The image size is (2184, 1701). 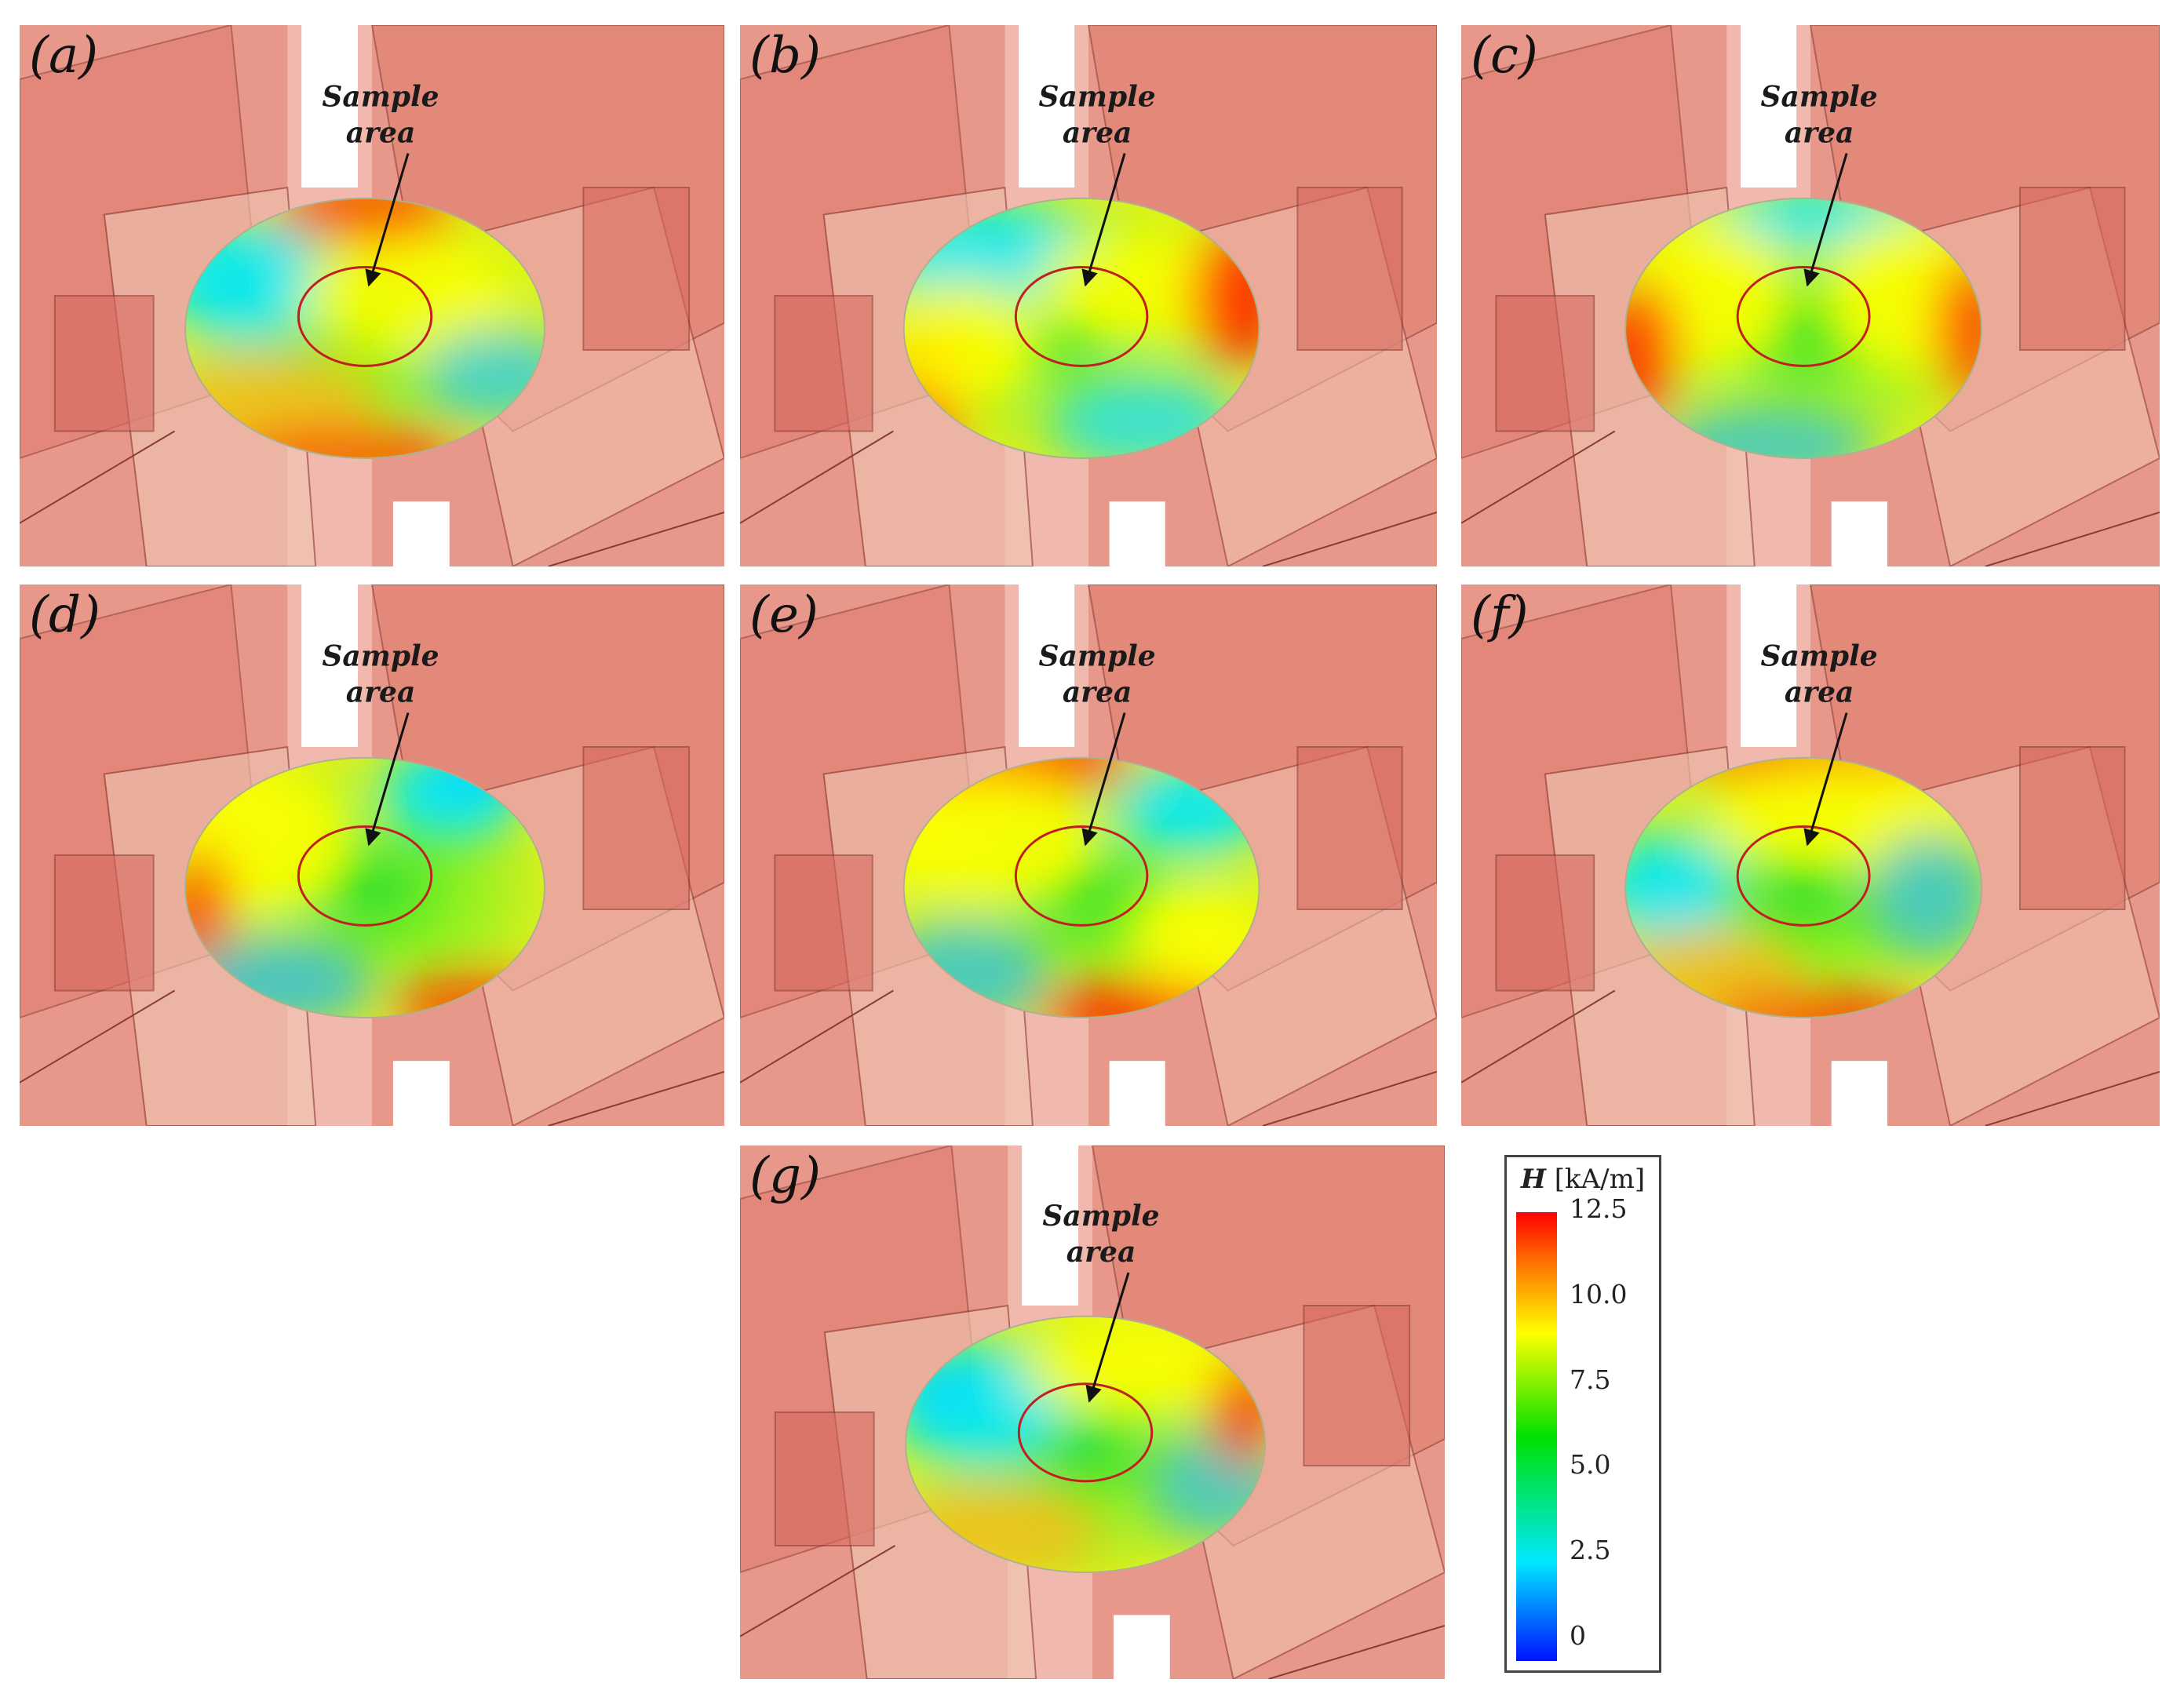 I want to click on simulation-panel: (g) Sample area, so click(x=1092, y=1412).